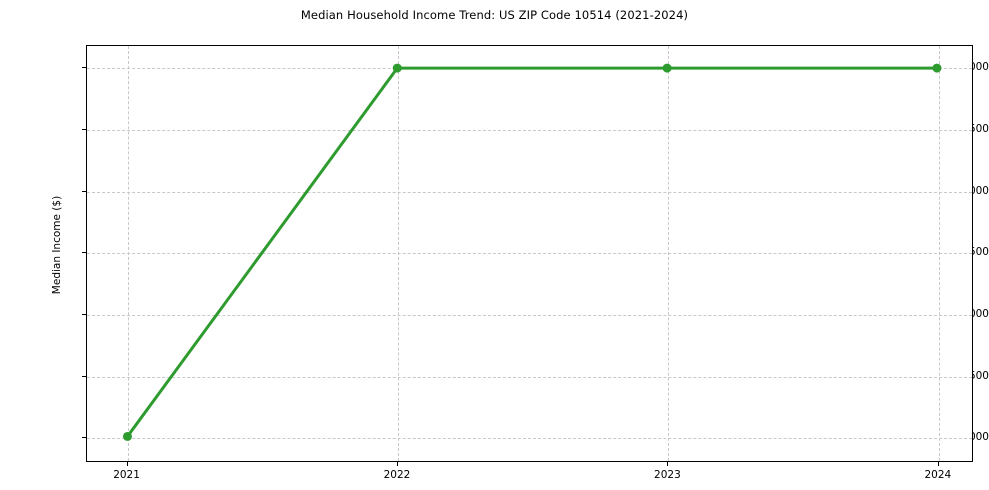 Image resolution: width=989 pixels, height=490 pixels. What do you see at coordinates (938, 475) in the screenshot?
I see `x-axis-tick-label: 2024` at bounding box center [938, 475].